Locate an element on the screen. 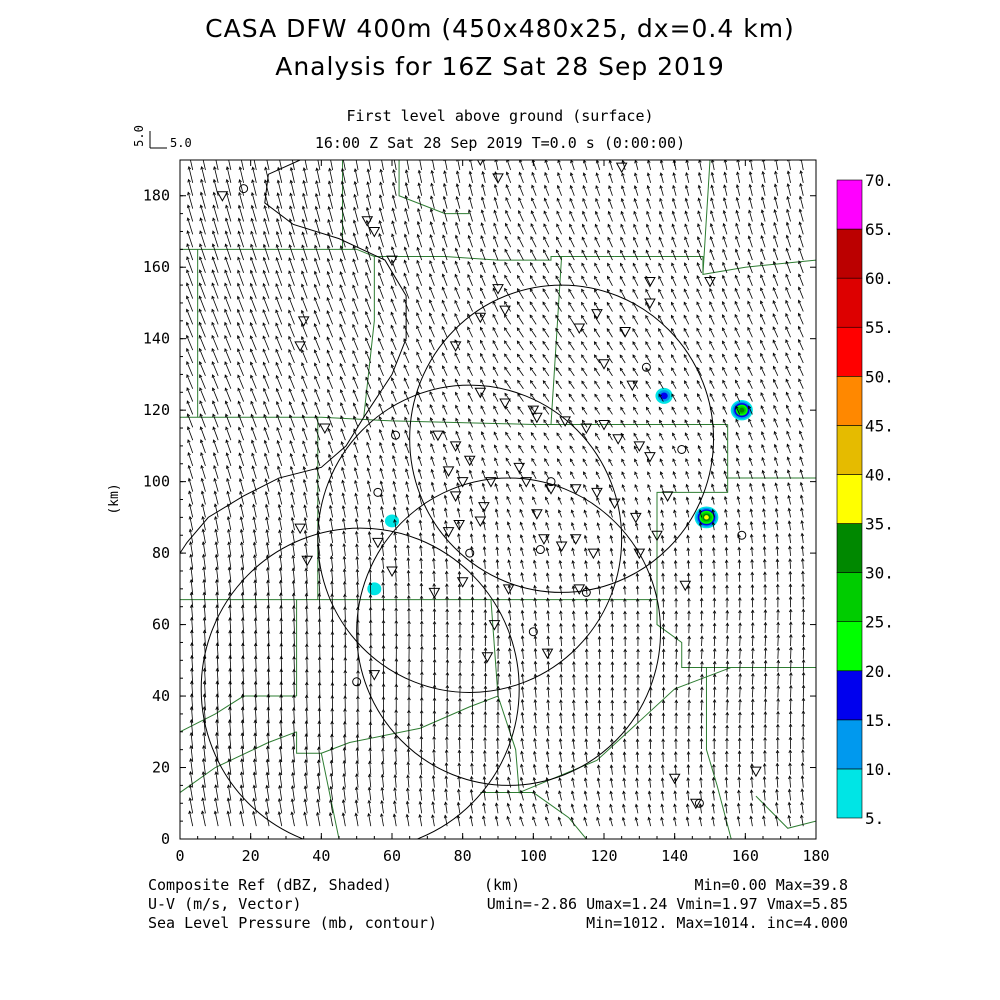  echo-cell is located at coordinates (392, 521).